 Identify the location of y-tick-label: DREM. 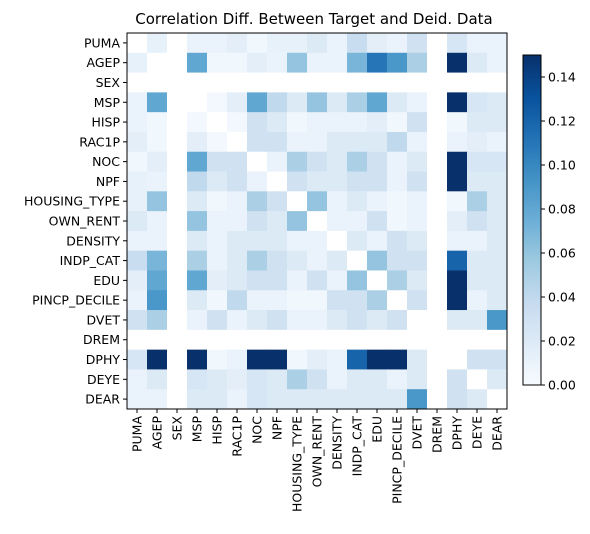
(101, 339).